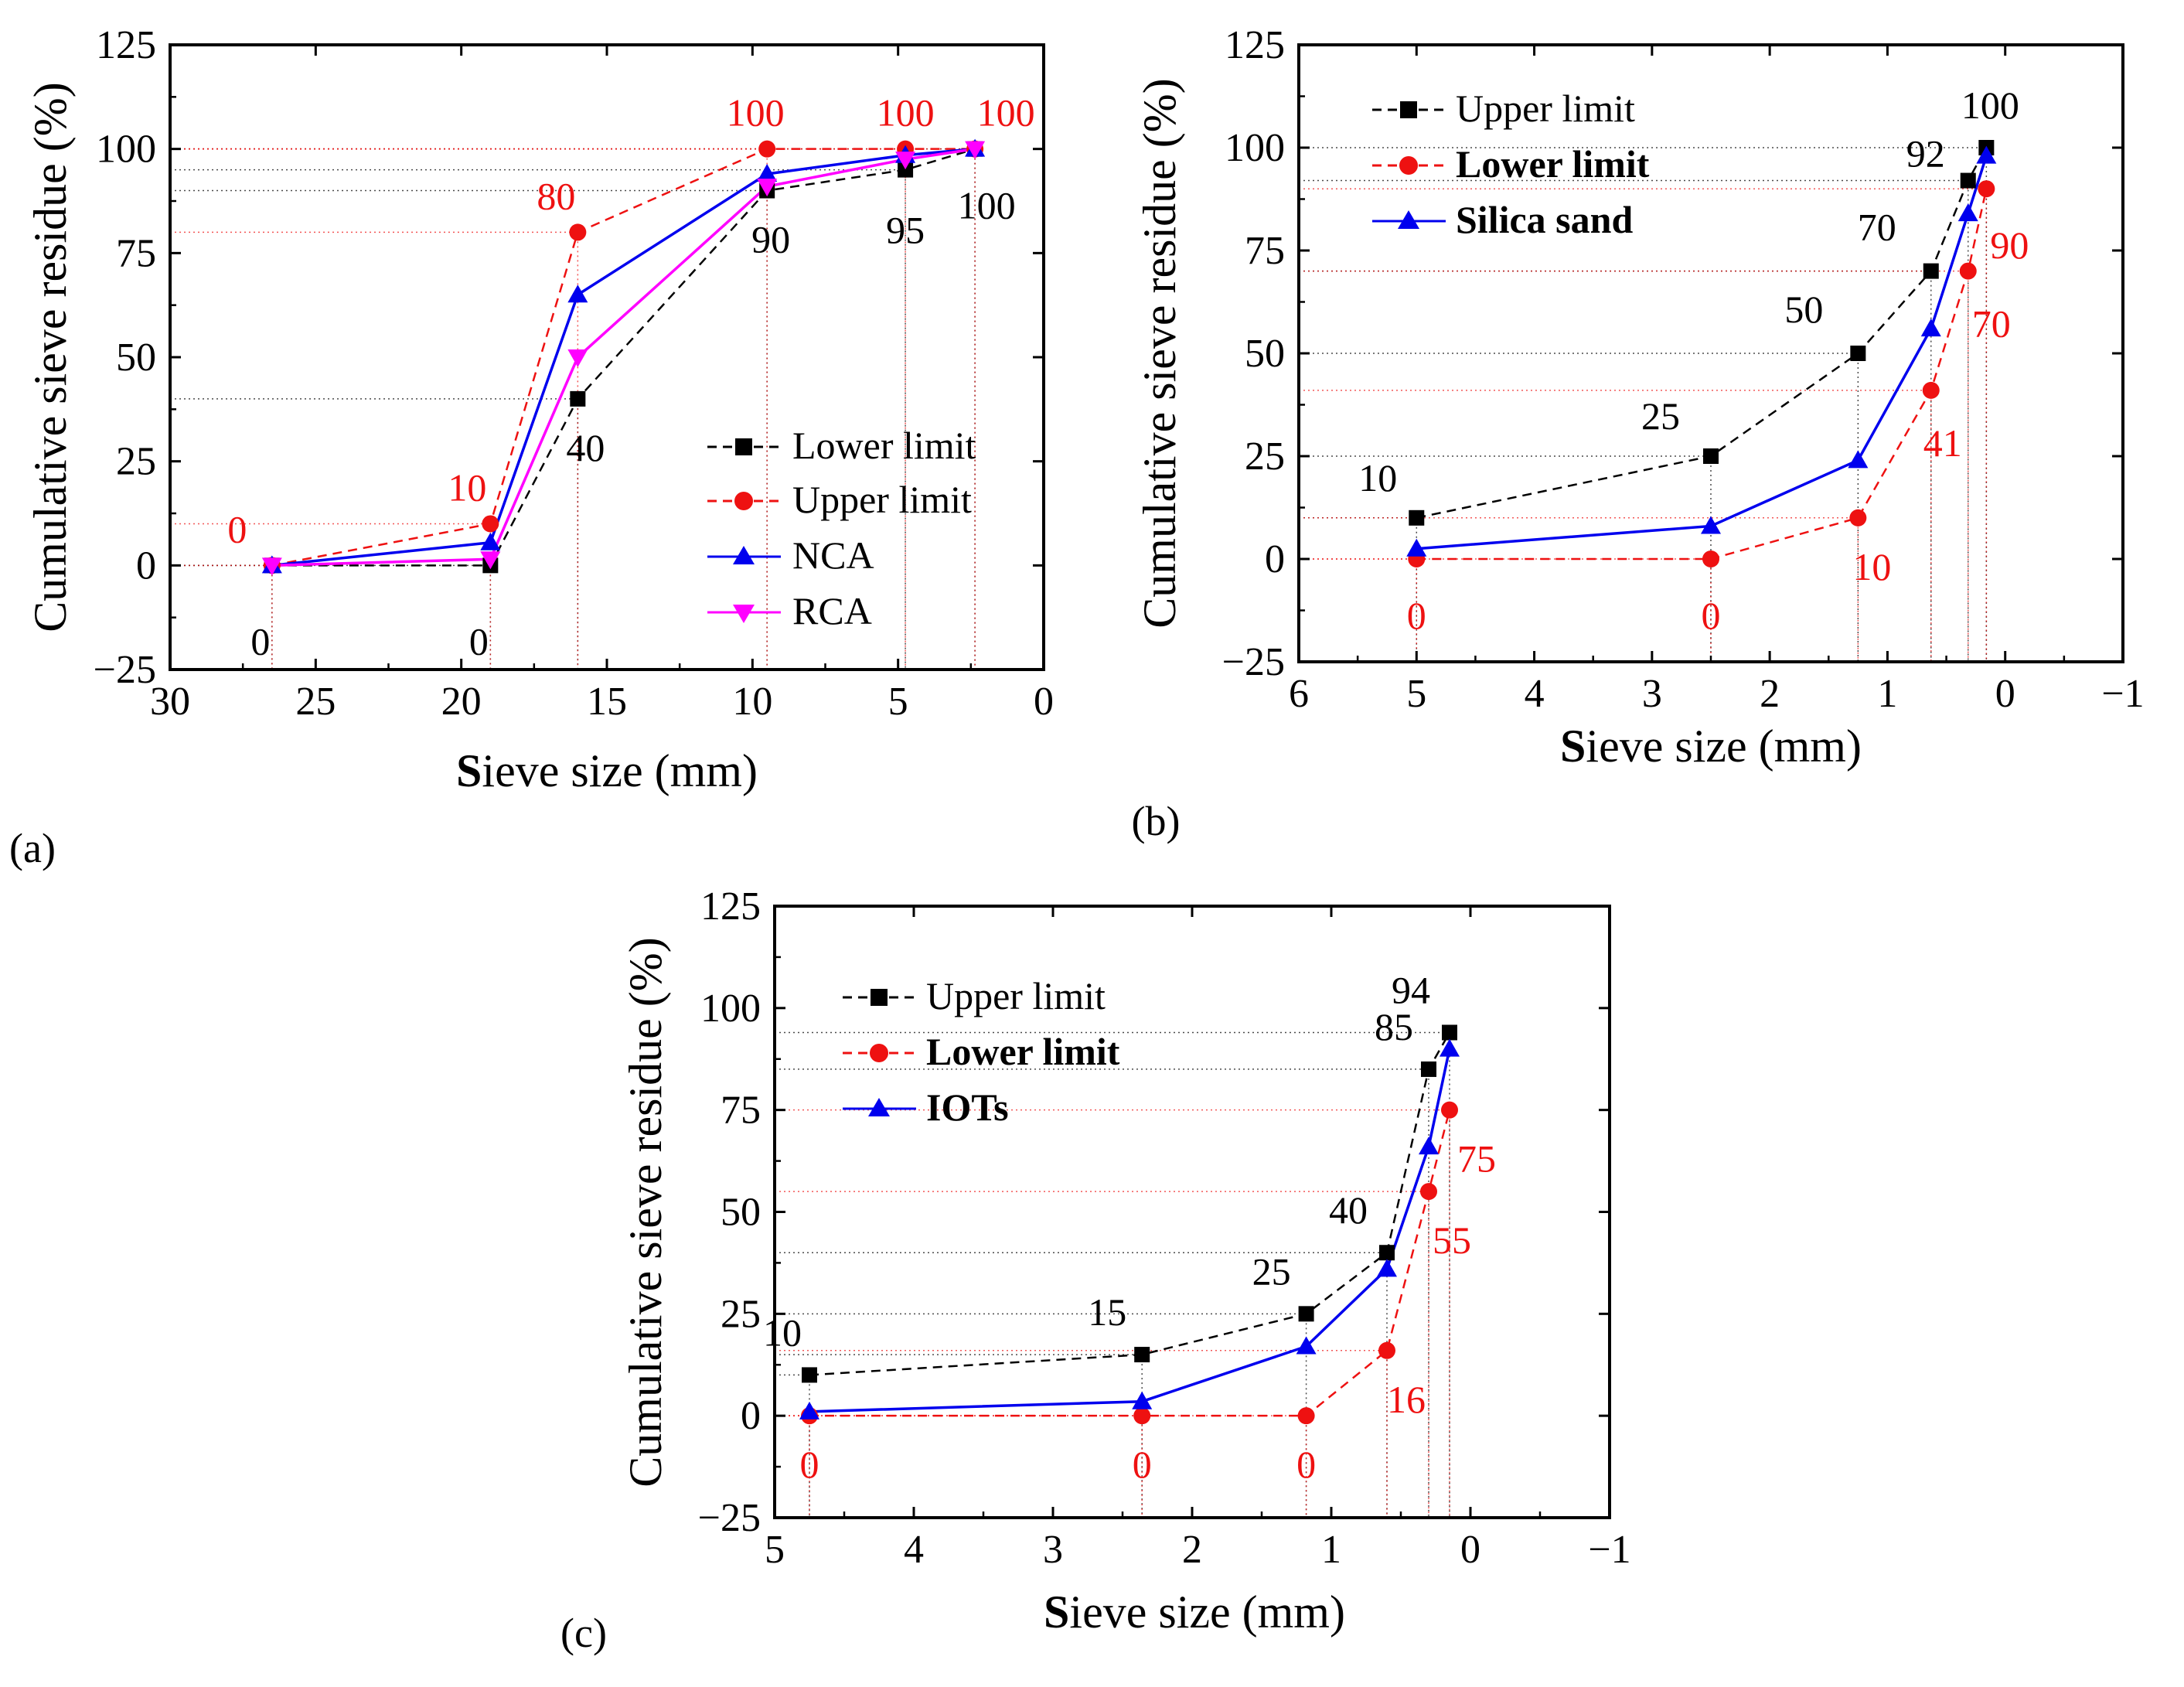 This screenshot has height=1687, width=2184. What do you see at coordinates (967, 1107) in the screenshot?
I see `legend-c-iots-text: IOTs` at bounding box center [967, 1107].